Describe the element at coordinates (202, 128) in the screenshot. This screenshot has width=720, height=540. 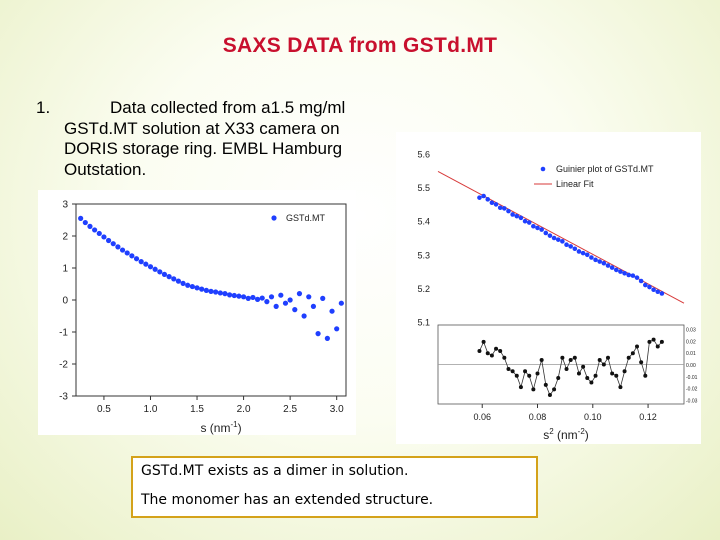
I see `bullet-line-2: GSTd.MT solution at X33 camera on` at that location.